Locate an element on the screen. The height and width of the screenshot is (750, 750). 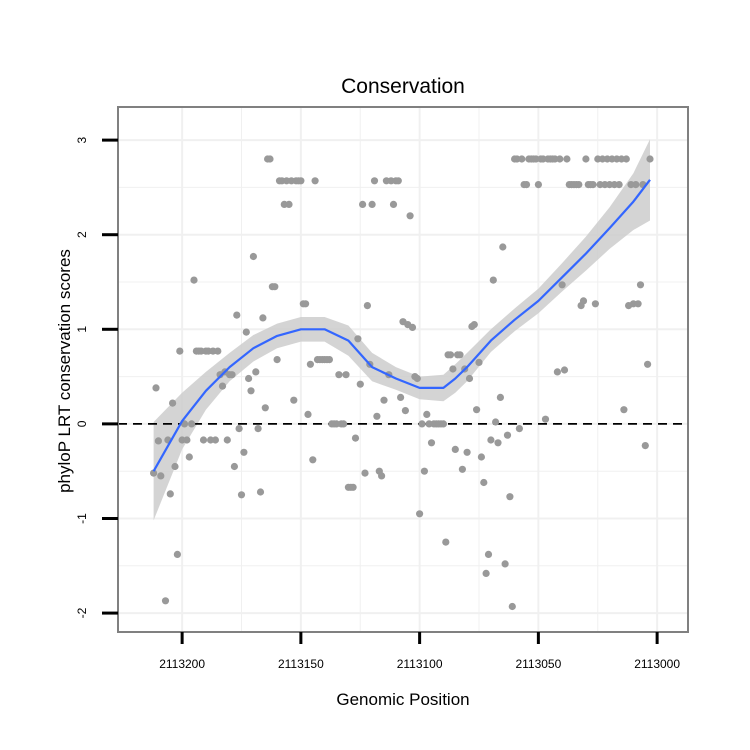
x-axis: 2113200 2113150 2113100 2113050 2113000 is located at coordinates (419, 651).